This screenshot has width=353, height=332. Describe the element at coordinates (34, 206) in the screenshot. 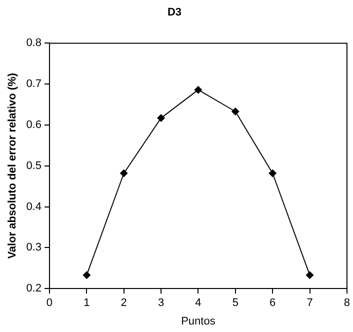

I see `y-tick-label: 0.4` at that location.